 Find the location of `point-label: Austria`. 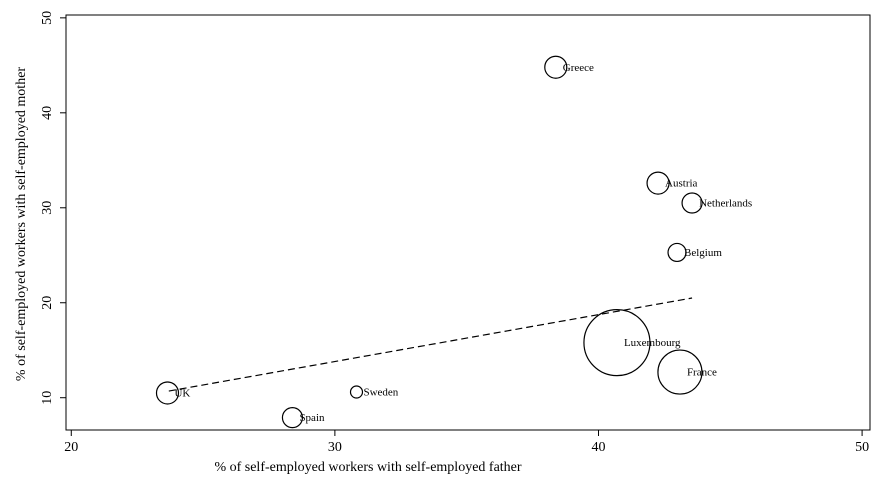

point-label: Austria is located at coordinates (681, 184).